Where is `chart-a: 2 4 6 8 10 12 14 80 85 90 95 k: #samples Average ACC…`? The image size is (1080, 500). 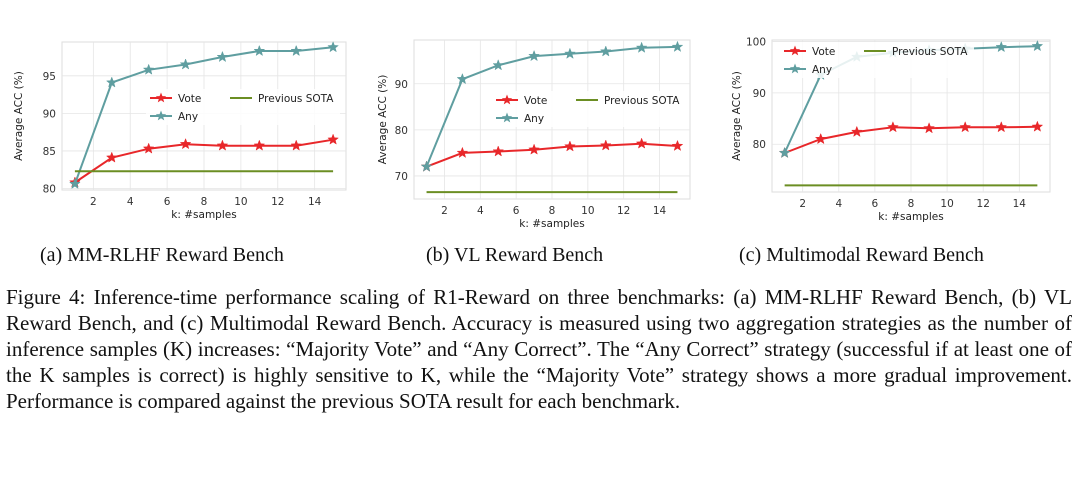
chart-a: 2 4 6 8 10 12 14 80 85 90 95 k: #samples Average ACC… is located at coordinates (180, 131).